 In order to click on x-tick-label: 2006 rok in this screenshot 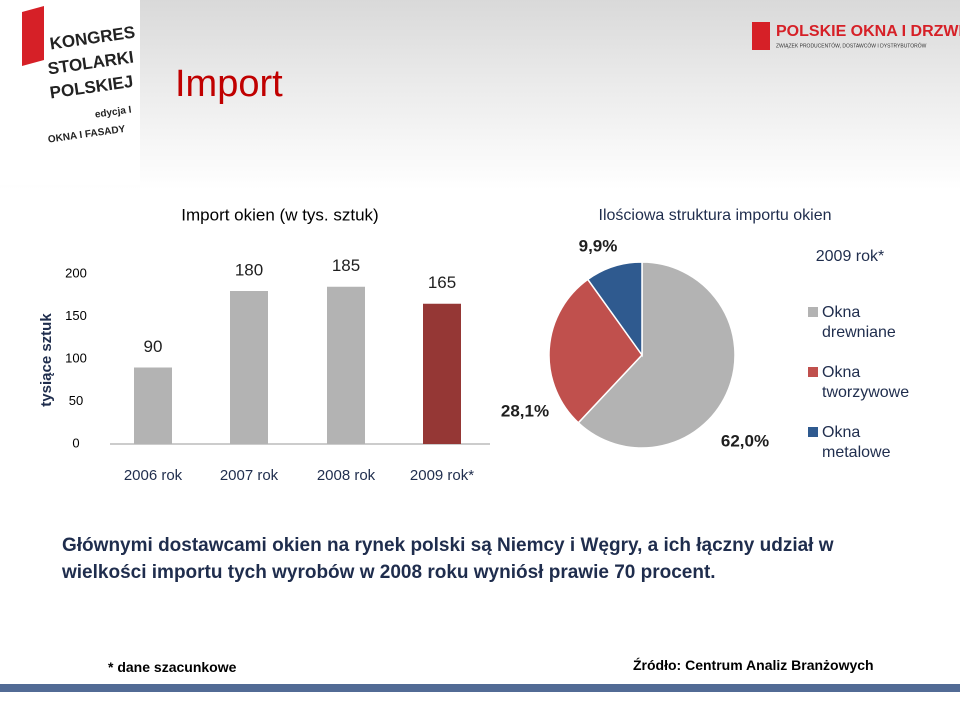, I will do `click(153, 475)`.